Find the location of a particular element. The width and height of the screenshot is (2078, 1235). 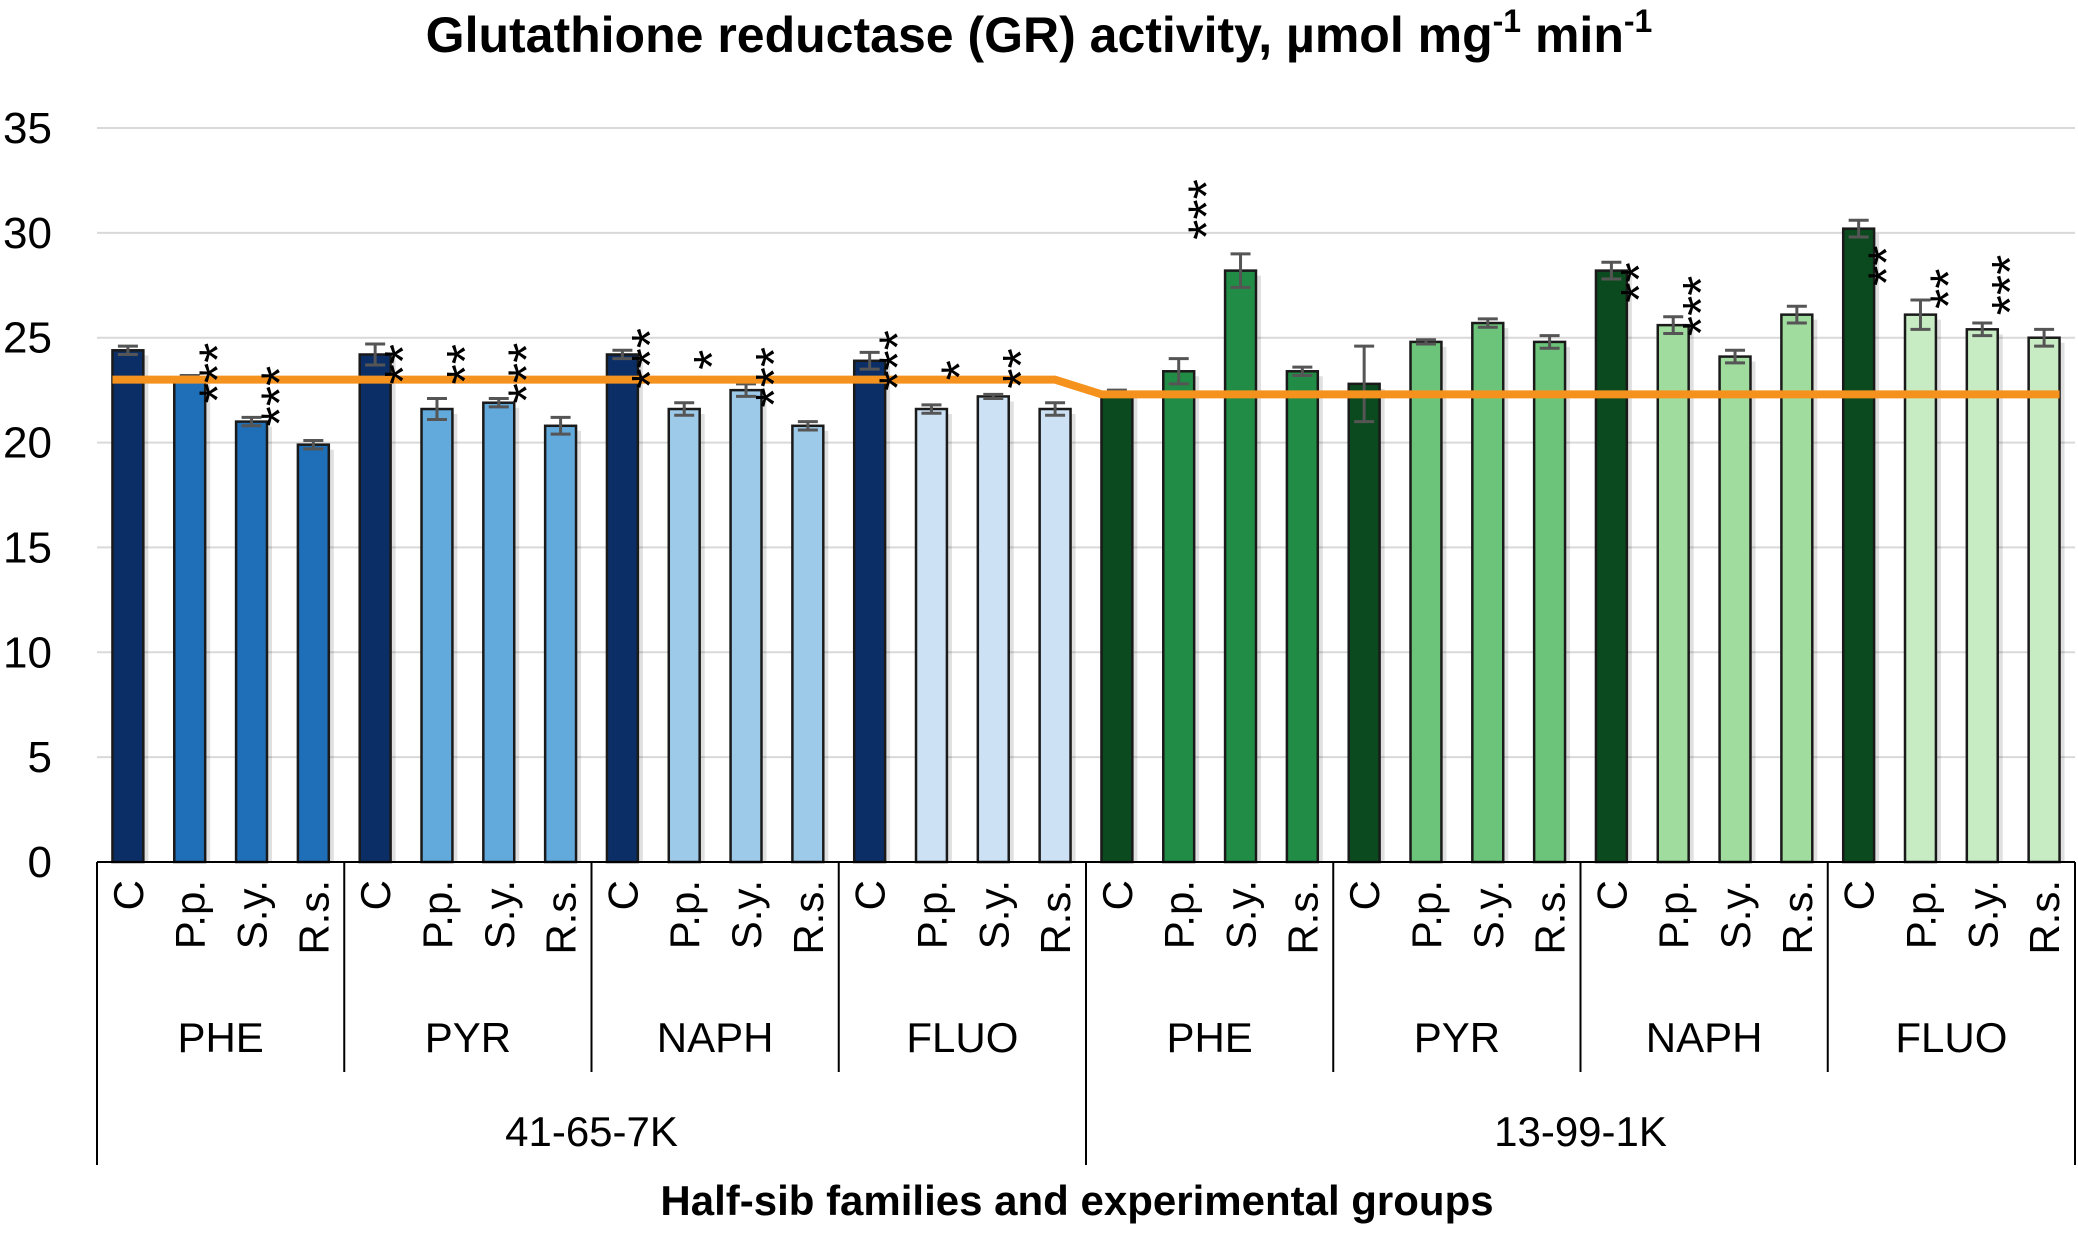

x-group-label: FLUO is located at coordinates (962, 1037).